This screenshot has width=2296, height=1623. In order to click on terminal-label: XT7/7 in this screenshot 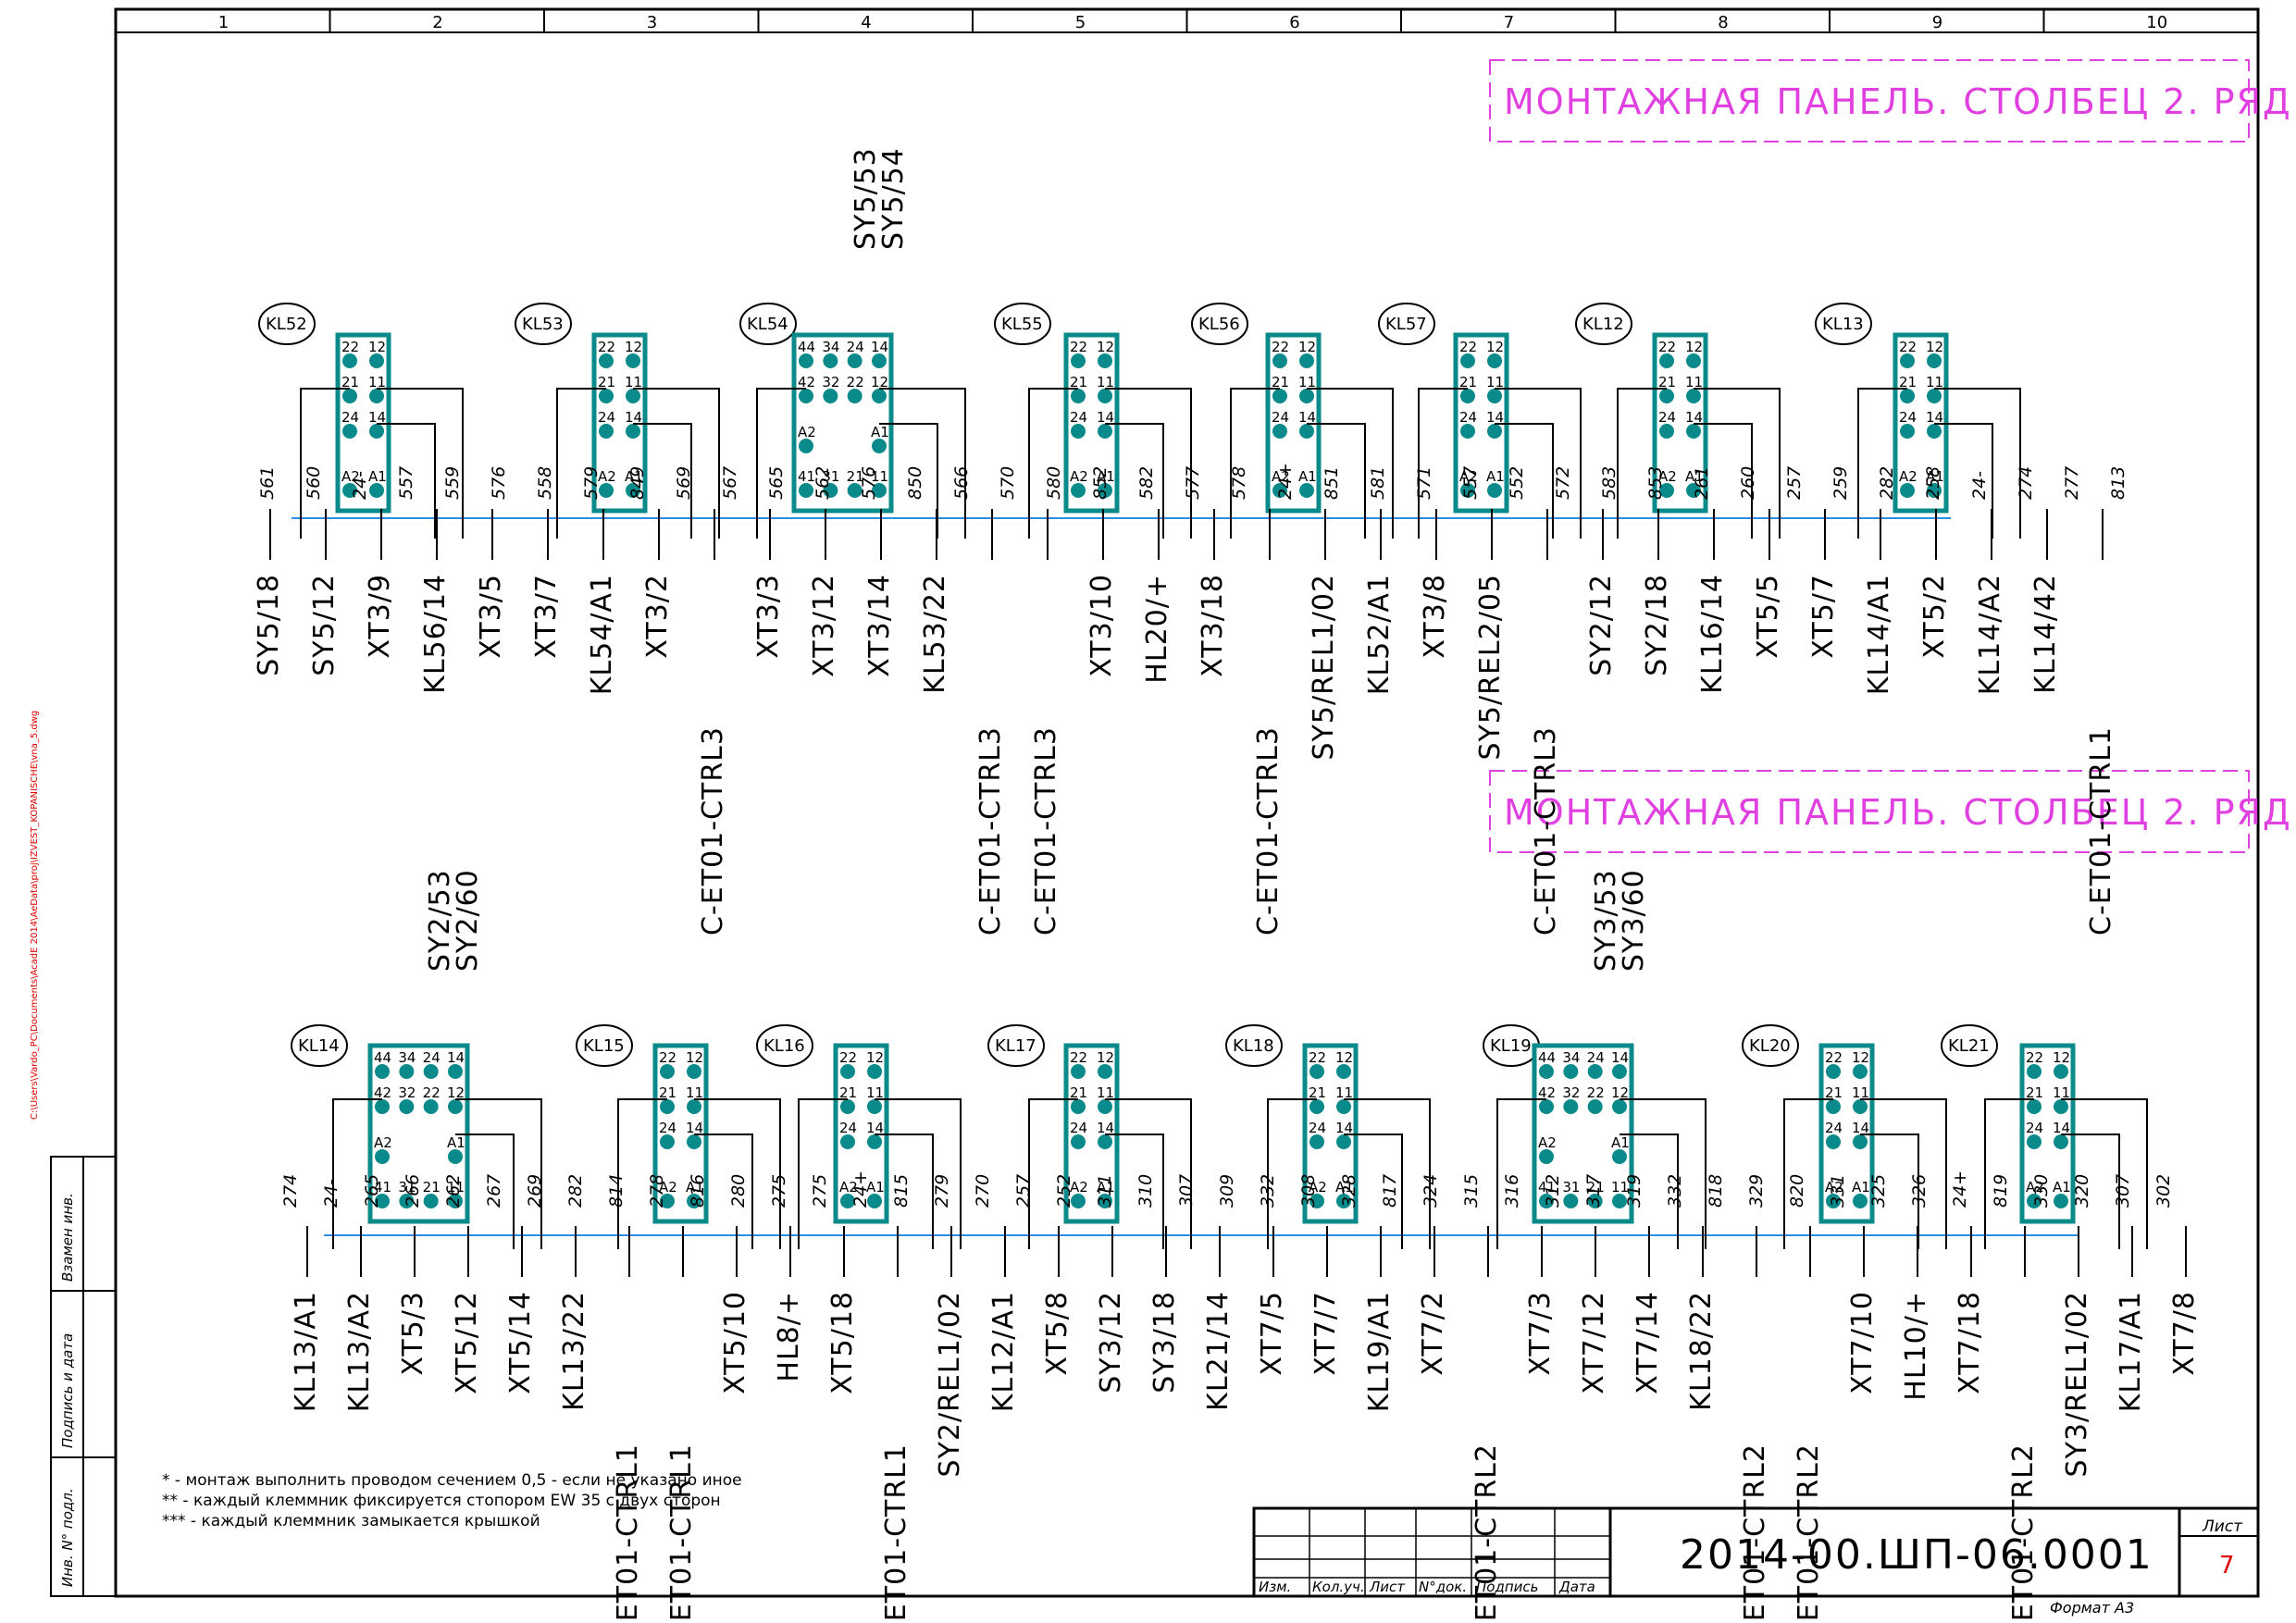, I will do `click(1326, 1333)`.